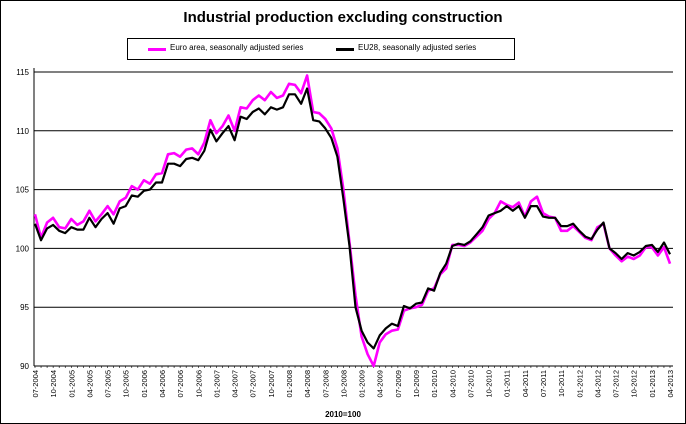  What do you see at coordinates (543, 383) in the screenshot?
I see `x-tick-label: 07-2011` at bounding box center [543, 383].